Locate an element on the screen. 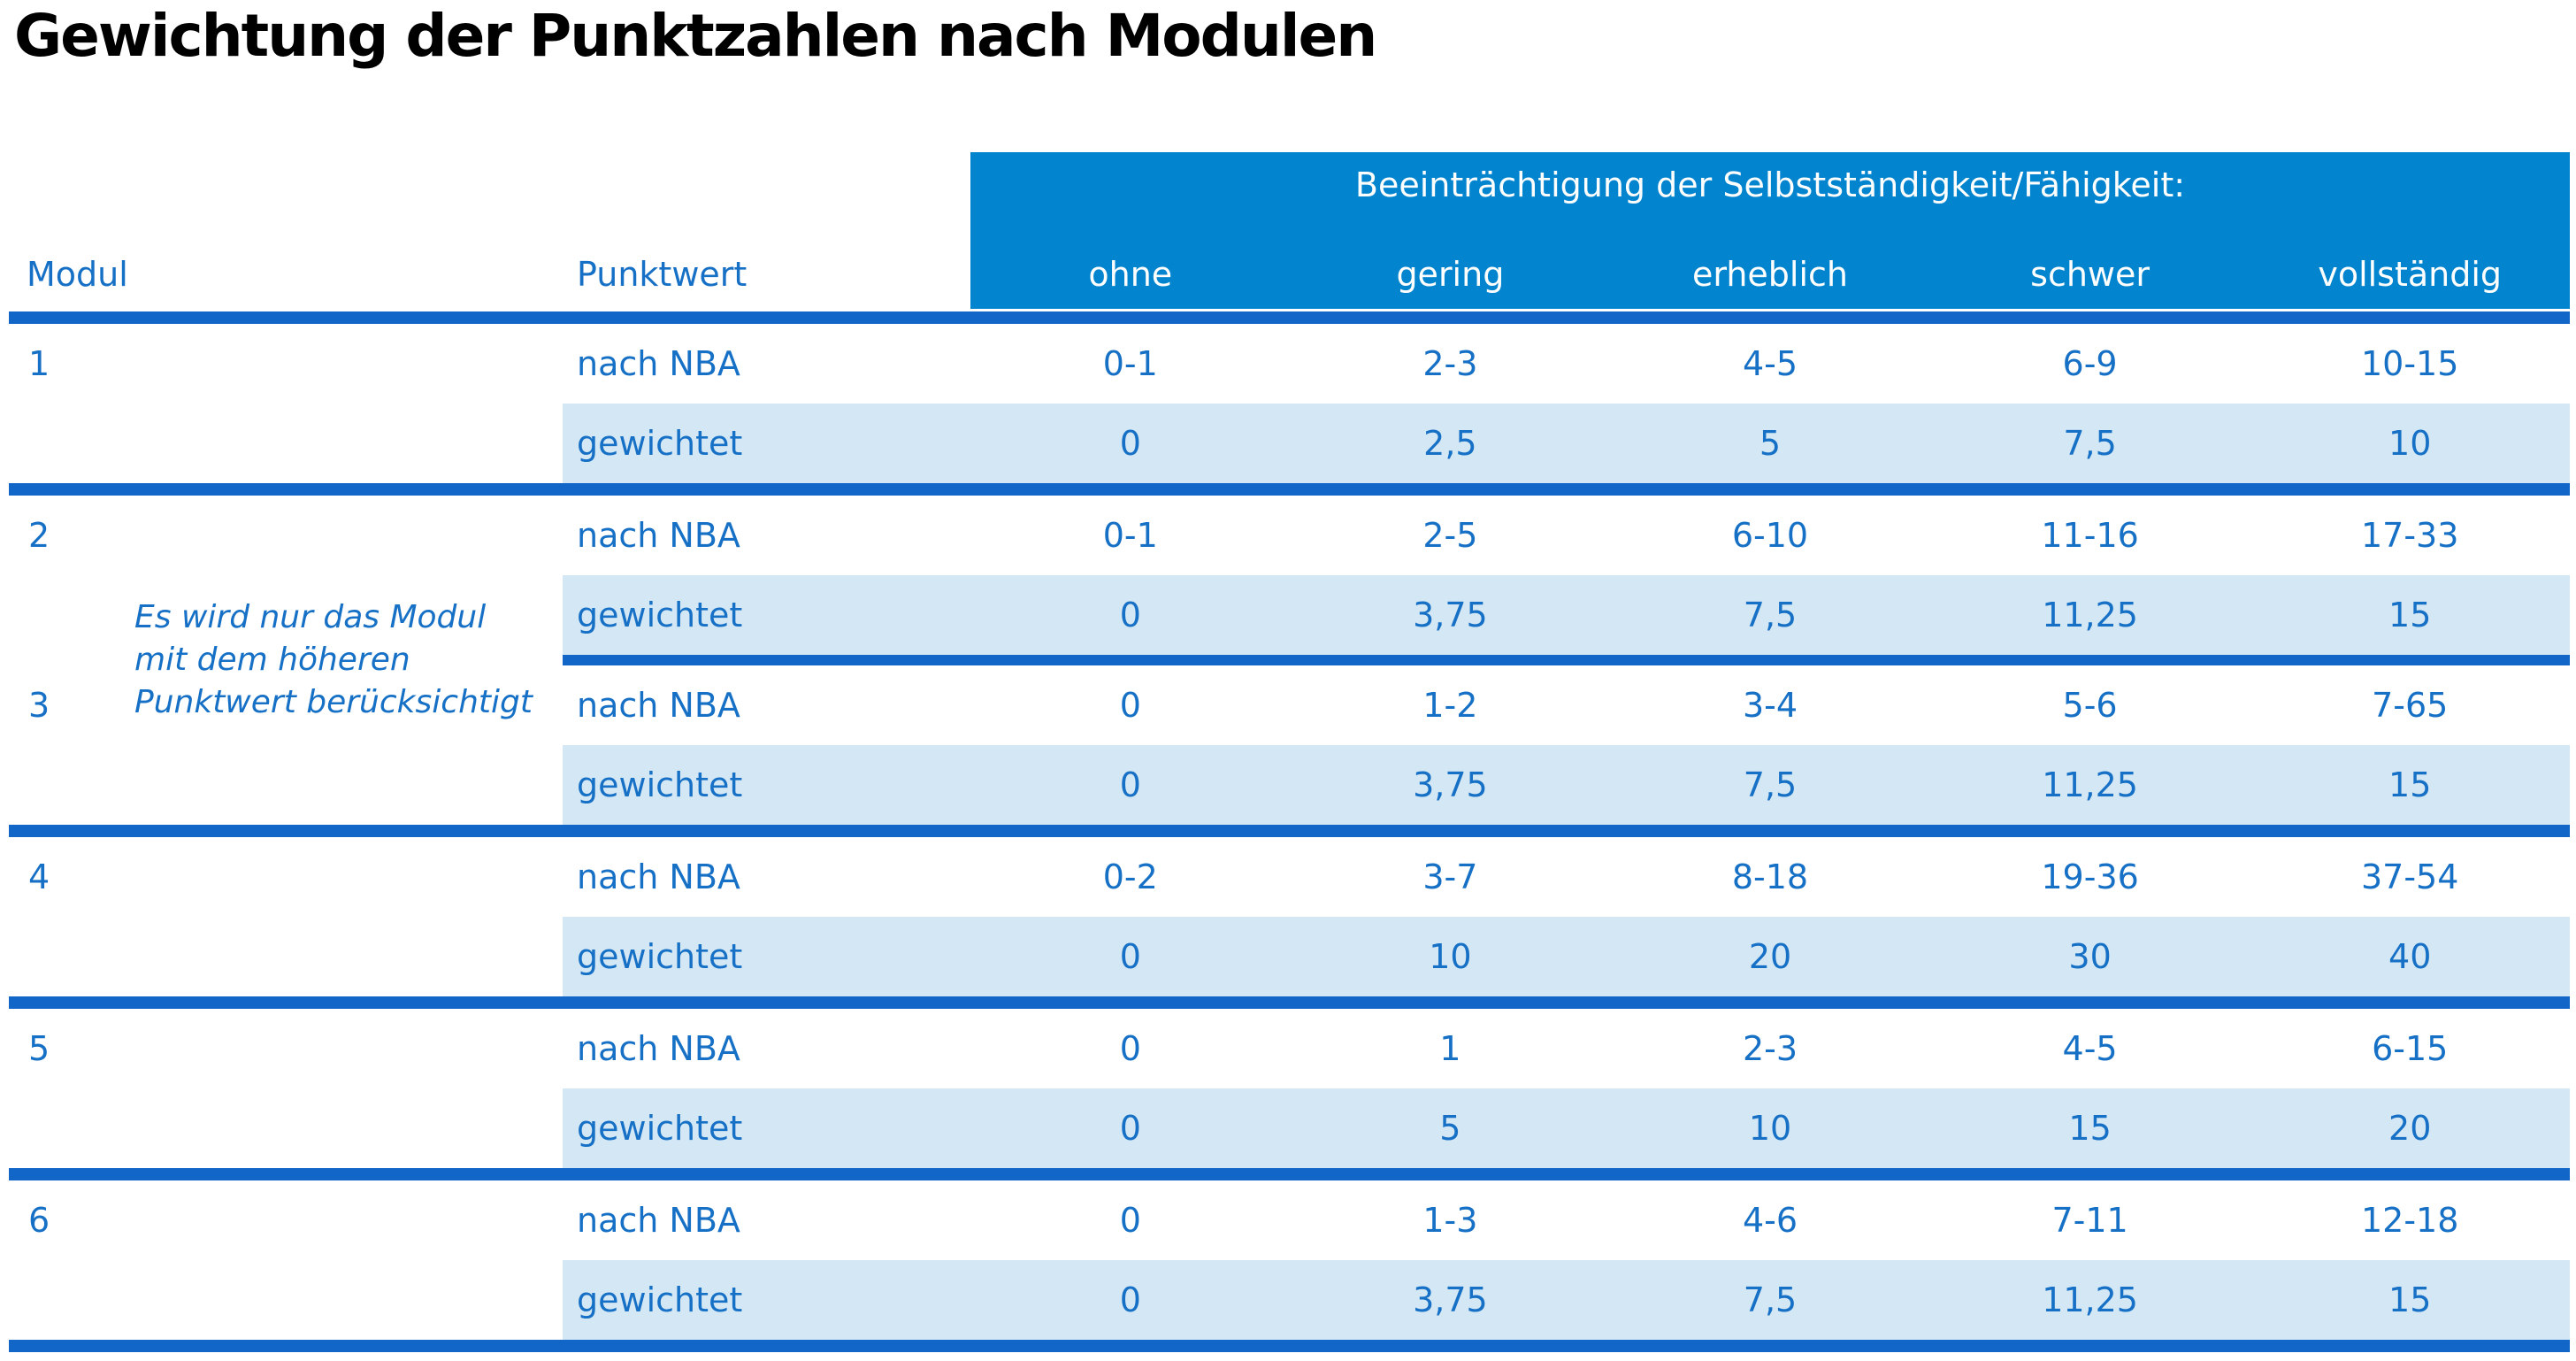 Image resolution: width=2576 pixels, height=1361 pixels. value-cell: 12-18 is located at coordinates (2409, 1220).